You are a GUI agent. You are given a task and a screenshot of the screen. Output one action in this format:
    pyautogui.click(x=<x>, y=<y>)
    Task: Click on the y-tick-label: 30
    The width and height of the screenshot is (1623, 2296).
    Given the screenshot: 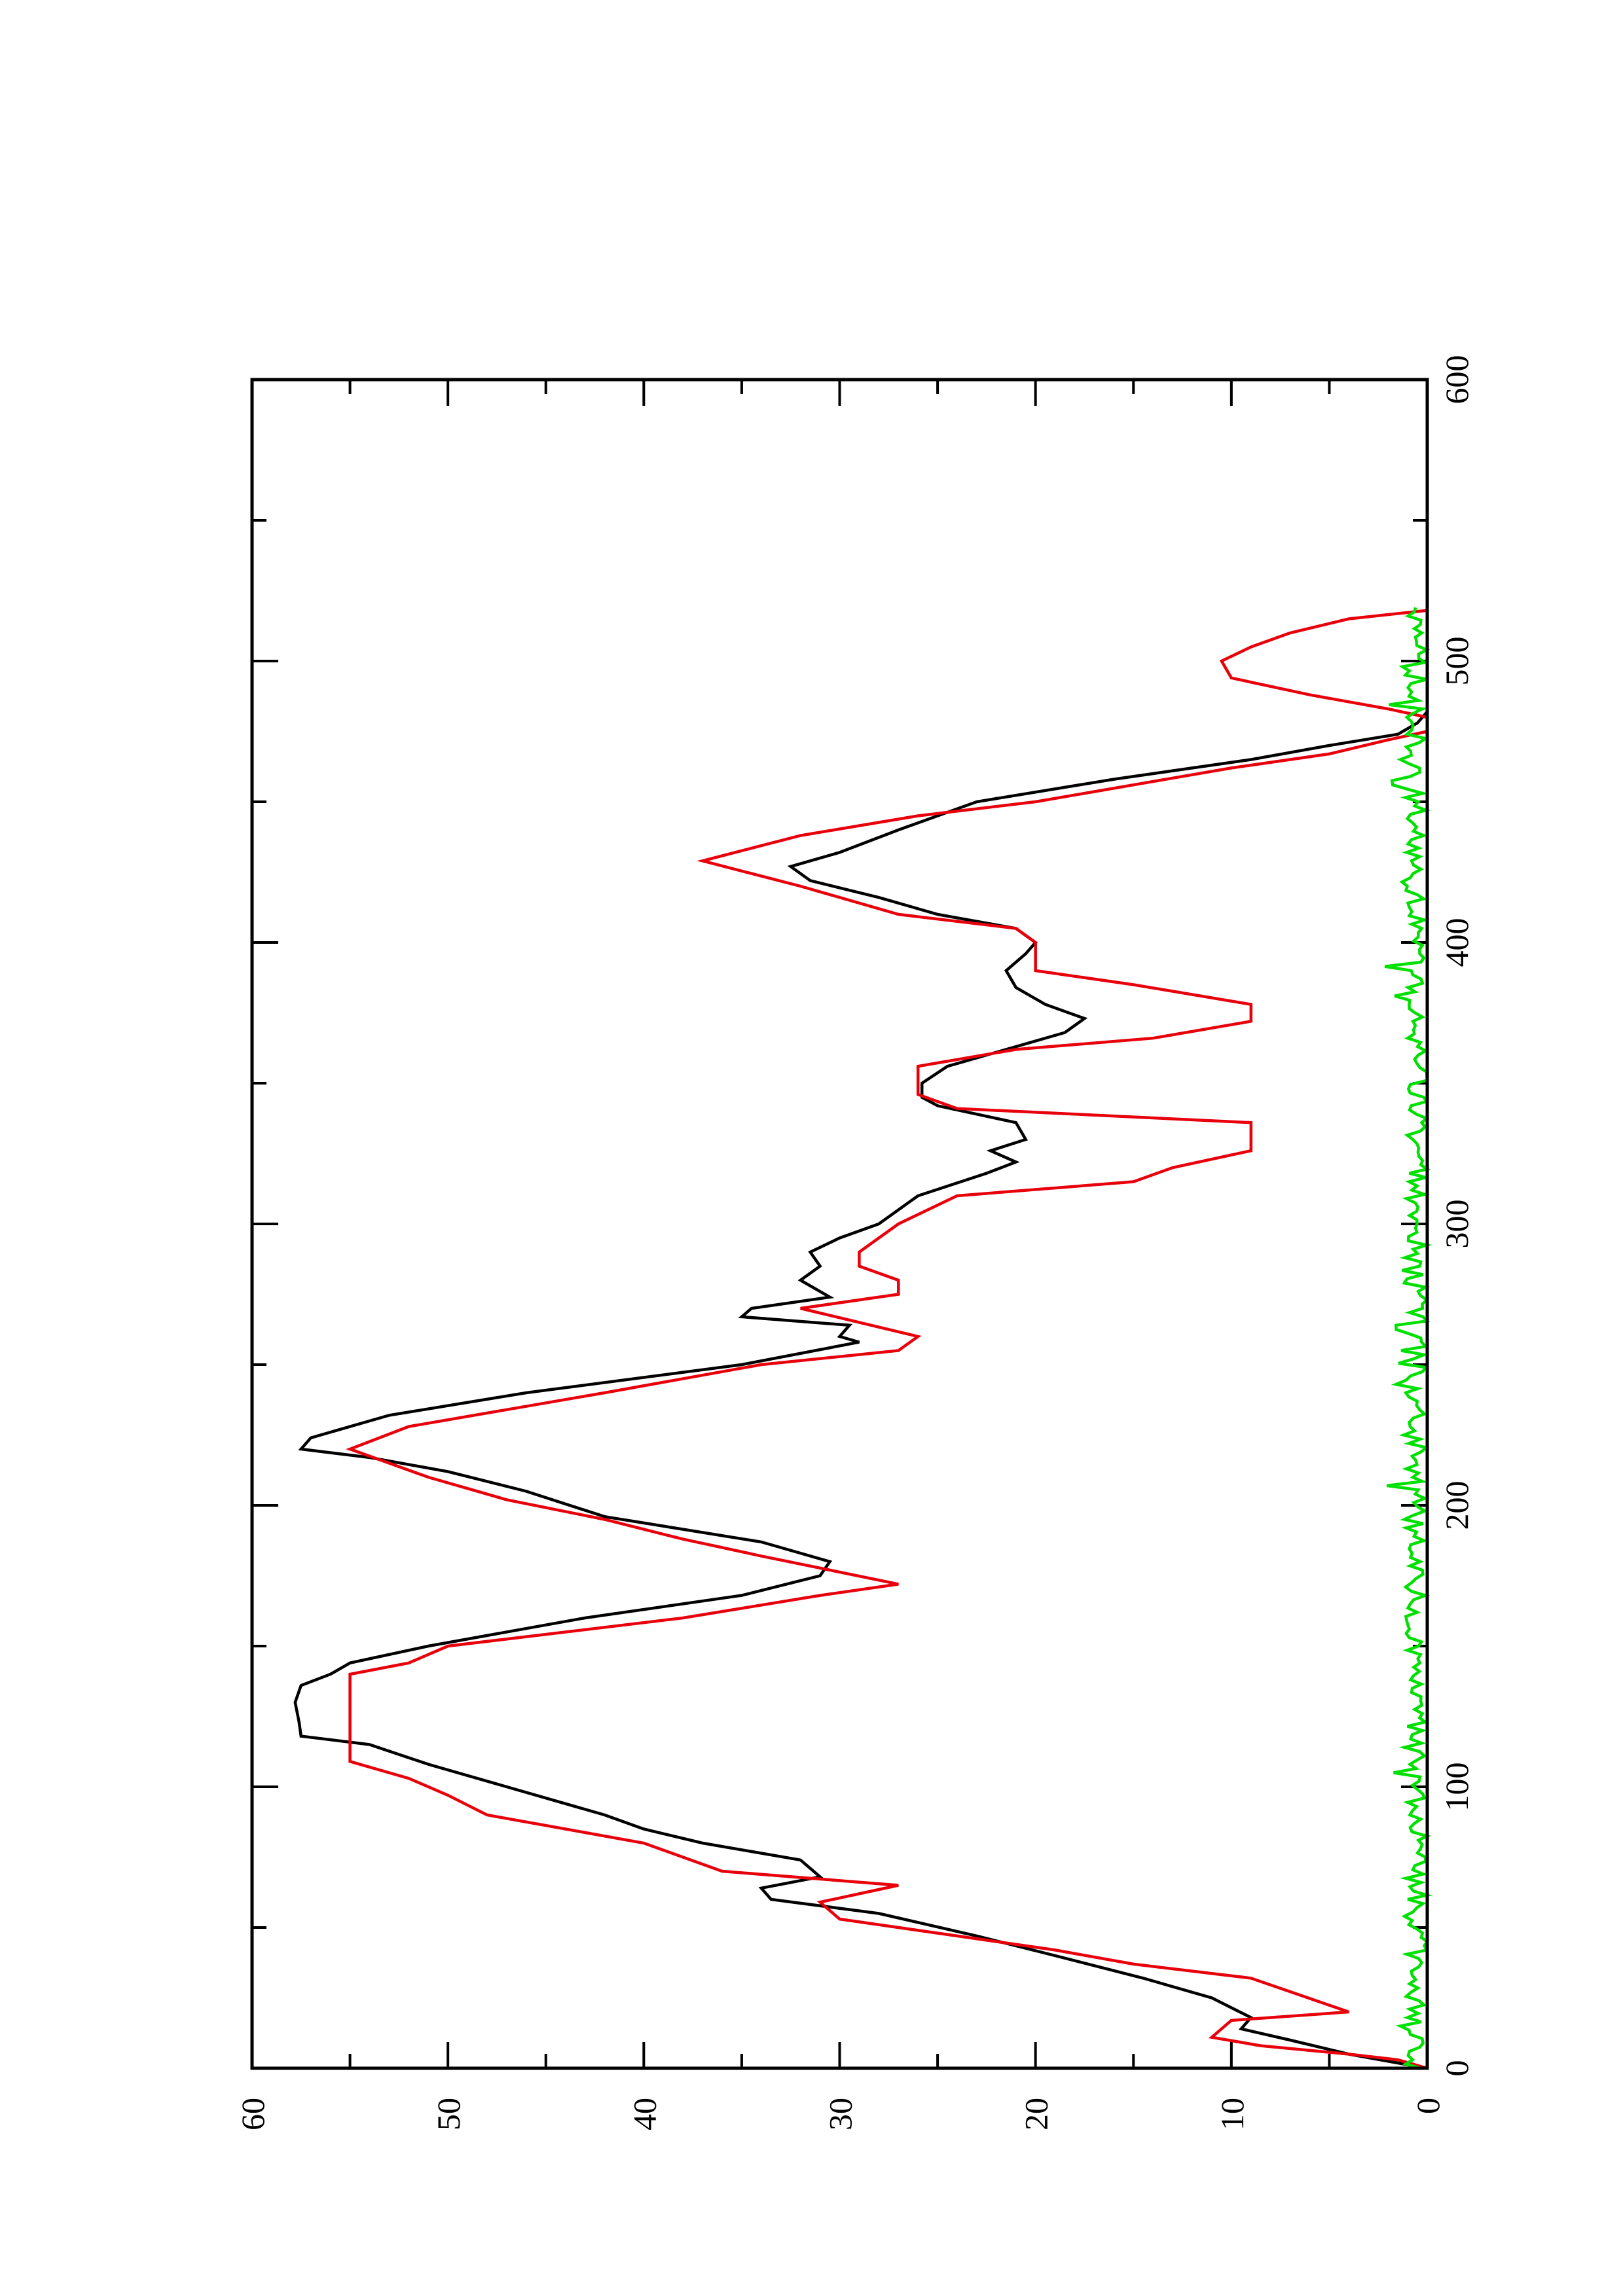 What is the action you would take?
    pyautogui.click(x=840, y=2114)
    